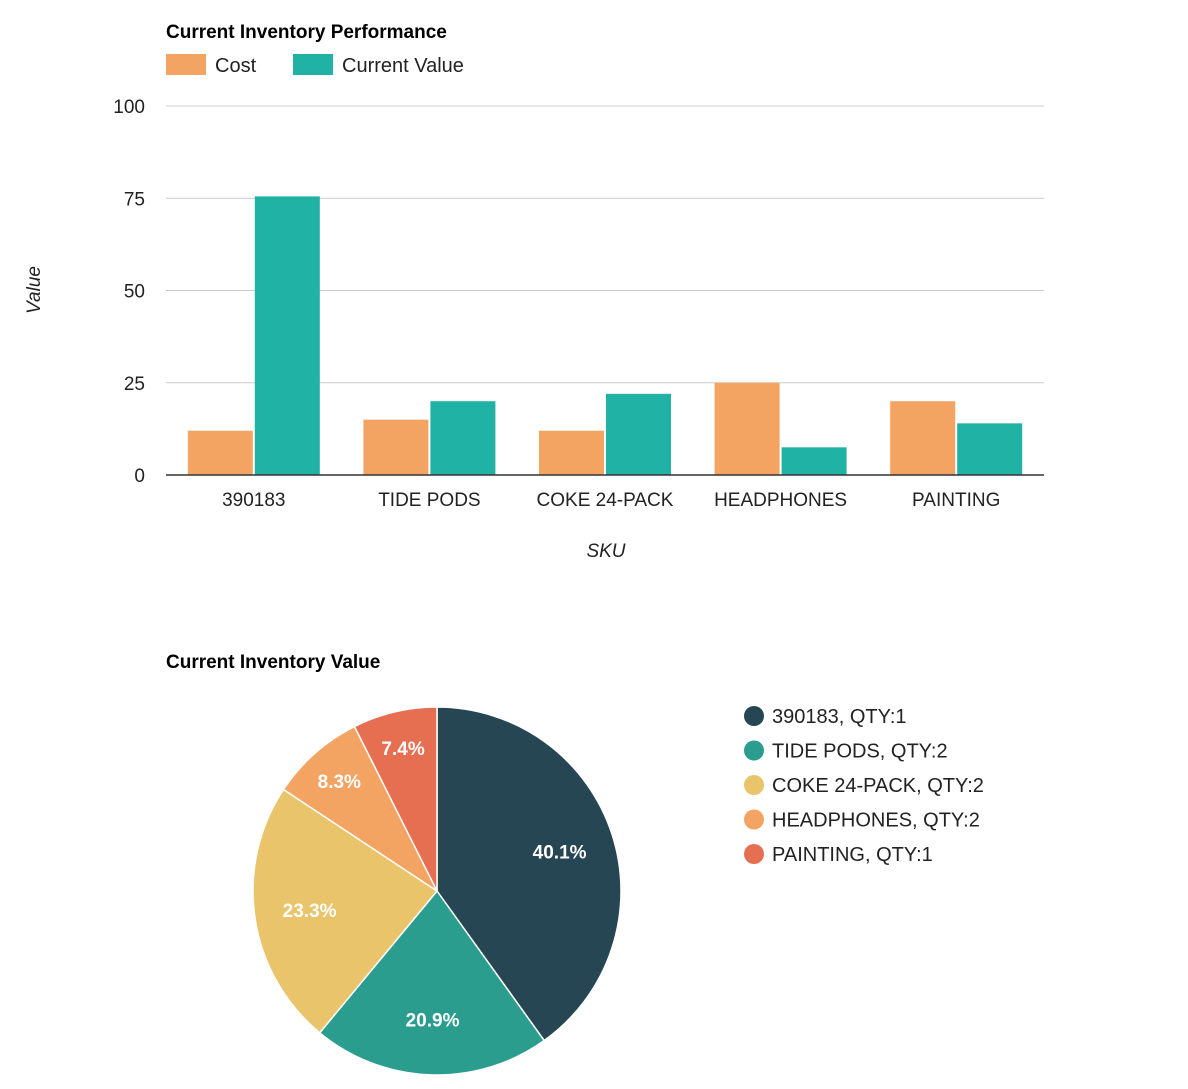  What do you see at coordinates (253, 500) in the screenshot?
I see `x-tick-label: 390183` at bounding box center [253, 500].